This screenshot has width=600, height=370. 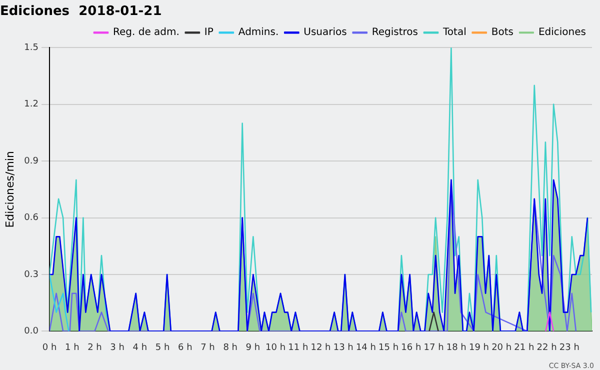 What do you see at coordinates (395, 32) in the screenshot?
I see `legend-label: Registros` at bounding box center [395, 32].